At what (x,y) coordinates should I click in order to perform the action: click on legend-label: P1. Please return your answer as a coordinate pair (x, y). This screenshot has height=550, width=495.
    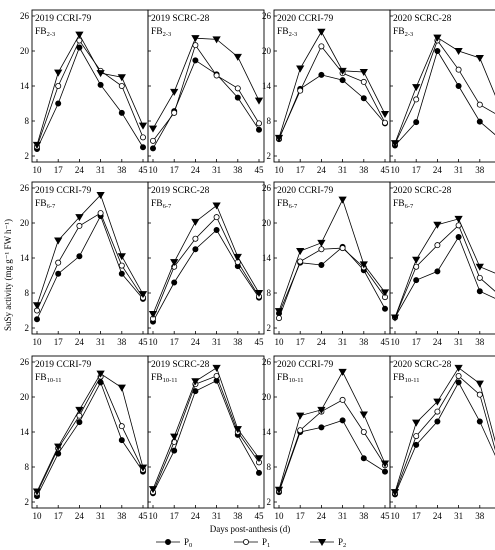
    Looking at the image, I should click on (266, 543).